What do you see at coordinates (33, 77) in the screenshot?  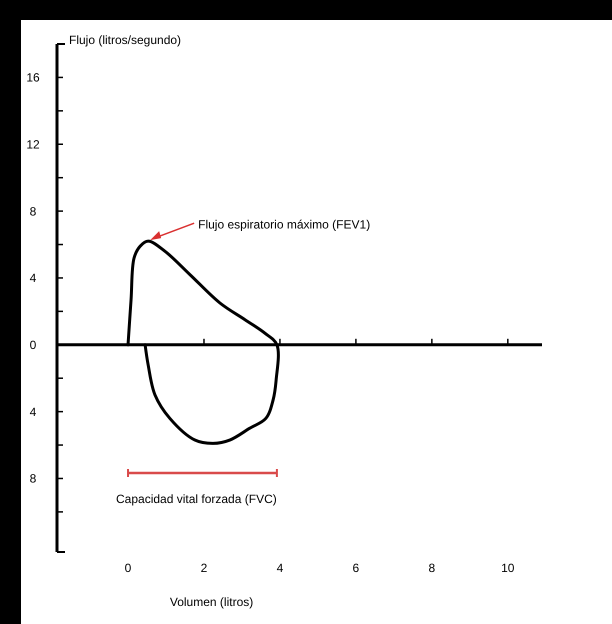 I see `y-tick-label: 16` at bounding box center [33, 77].